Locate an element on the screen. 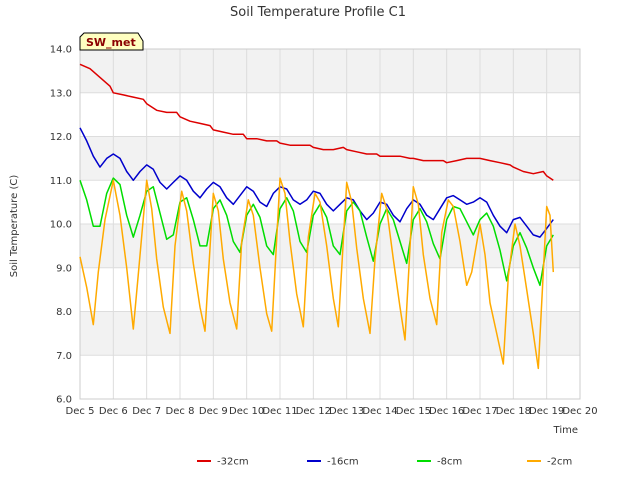 The image size is (640, 480). x-tick-label: Dec 5 is located at coordinates (80, 411).